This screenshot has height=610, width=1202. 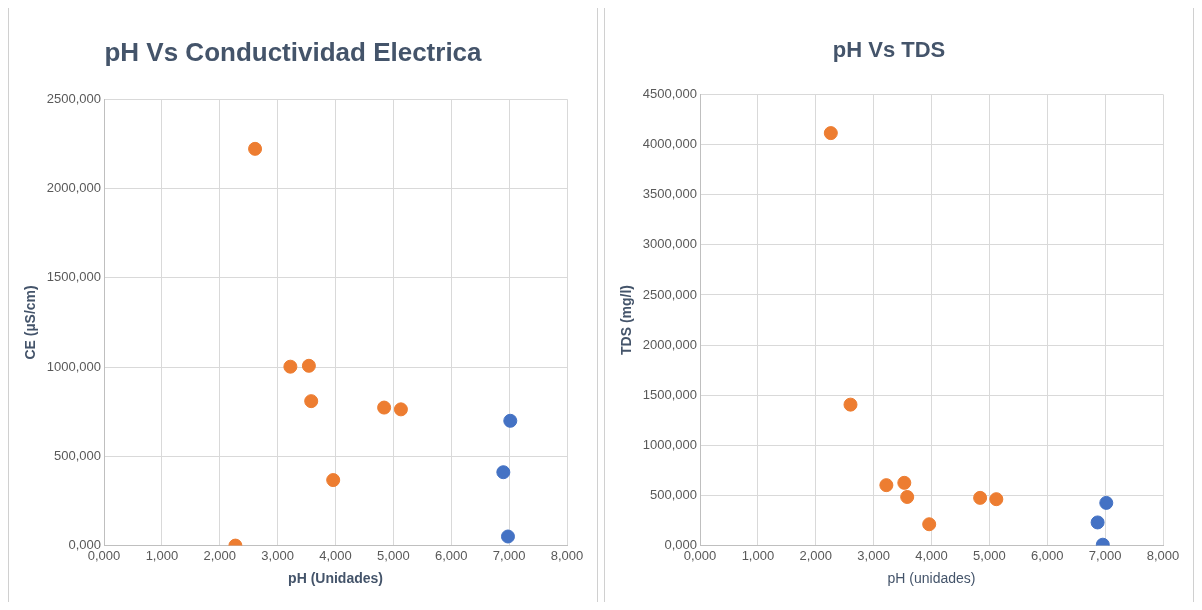 What do you see at coordinates (626, 320) in the screenshot?
I see `y-axis-title: TDS (mg/l)` at bounding box center [626, 320].